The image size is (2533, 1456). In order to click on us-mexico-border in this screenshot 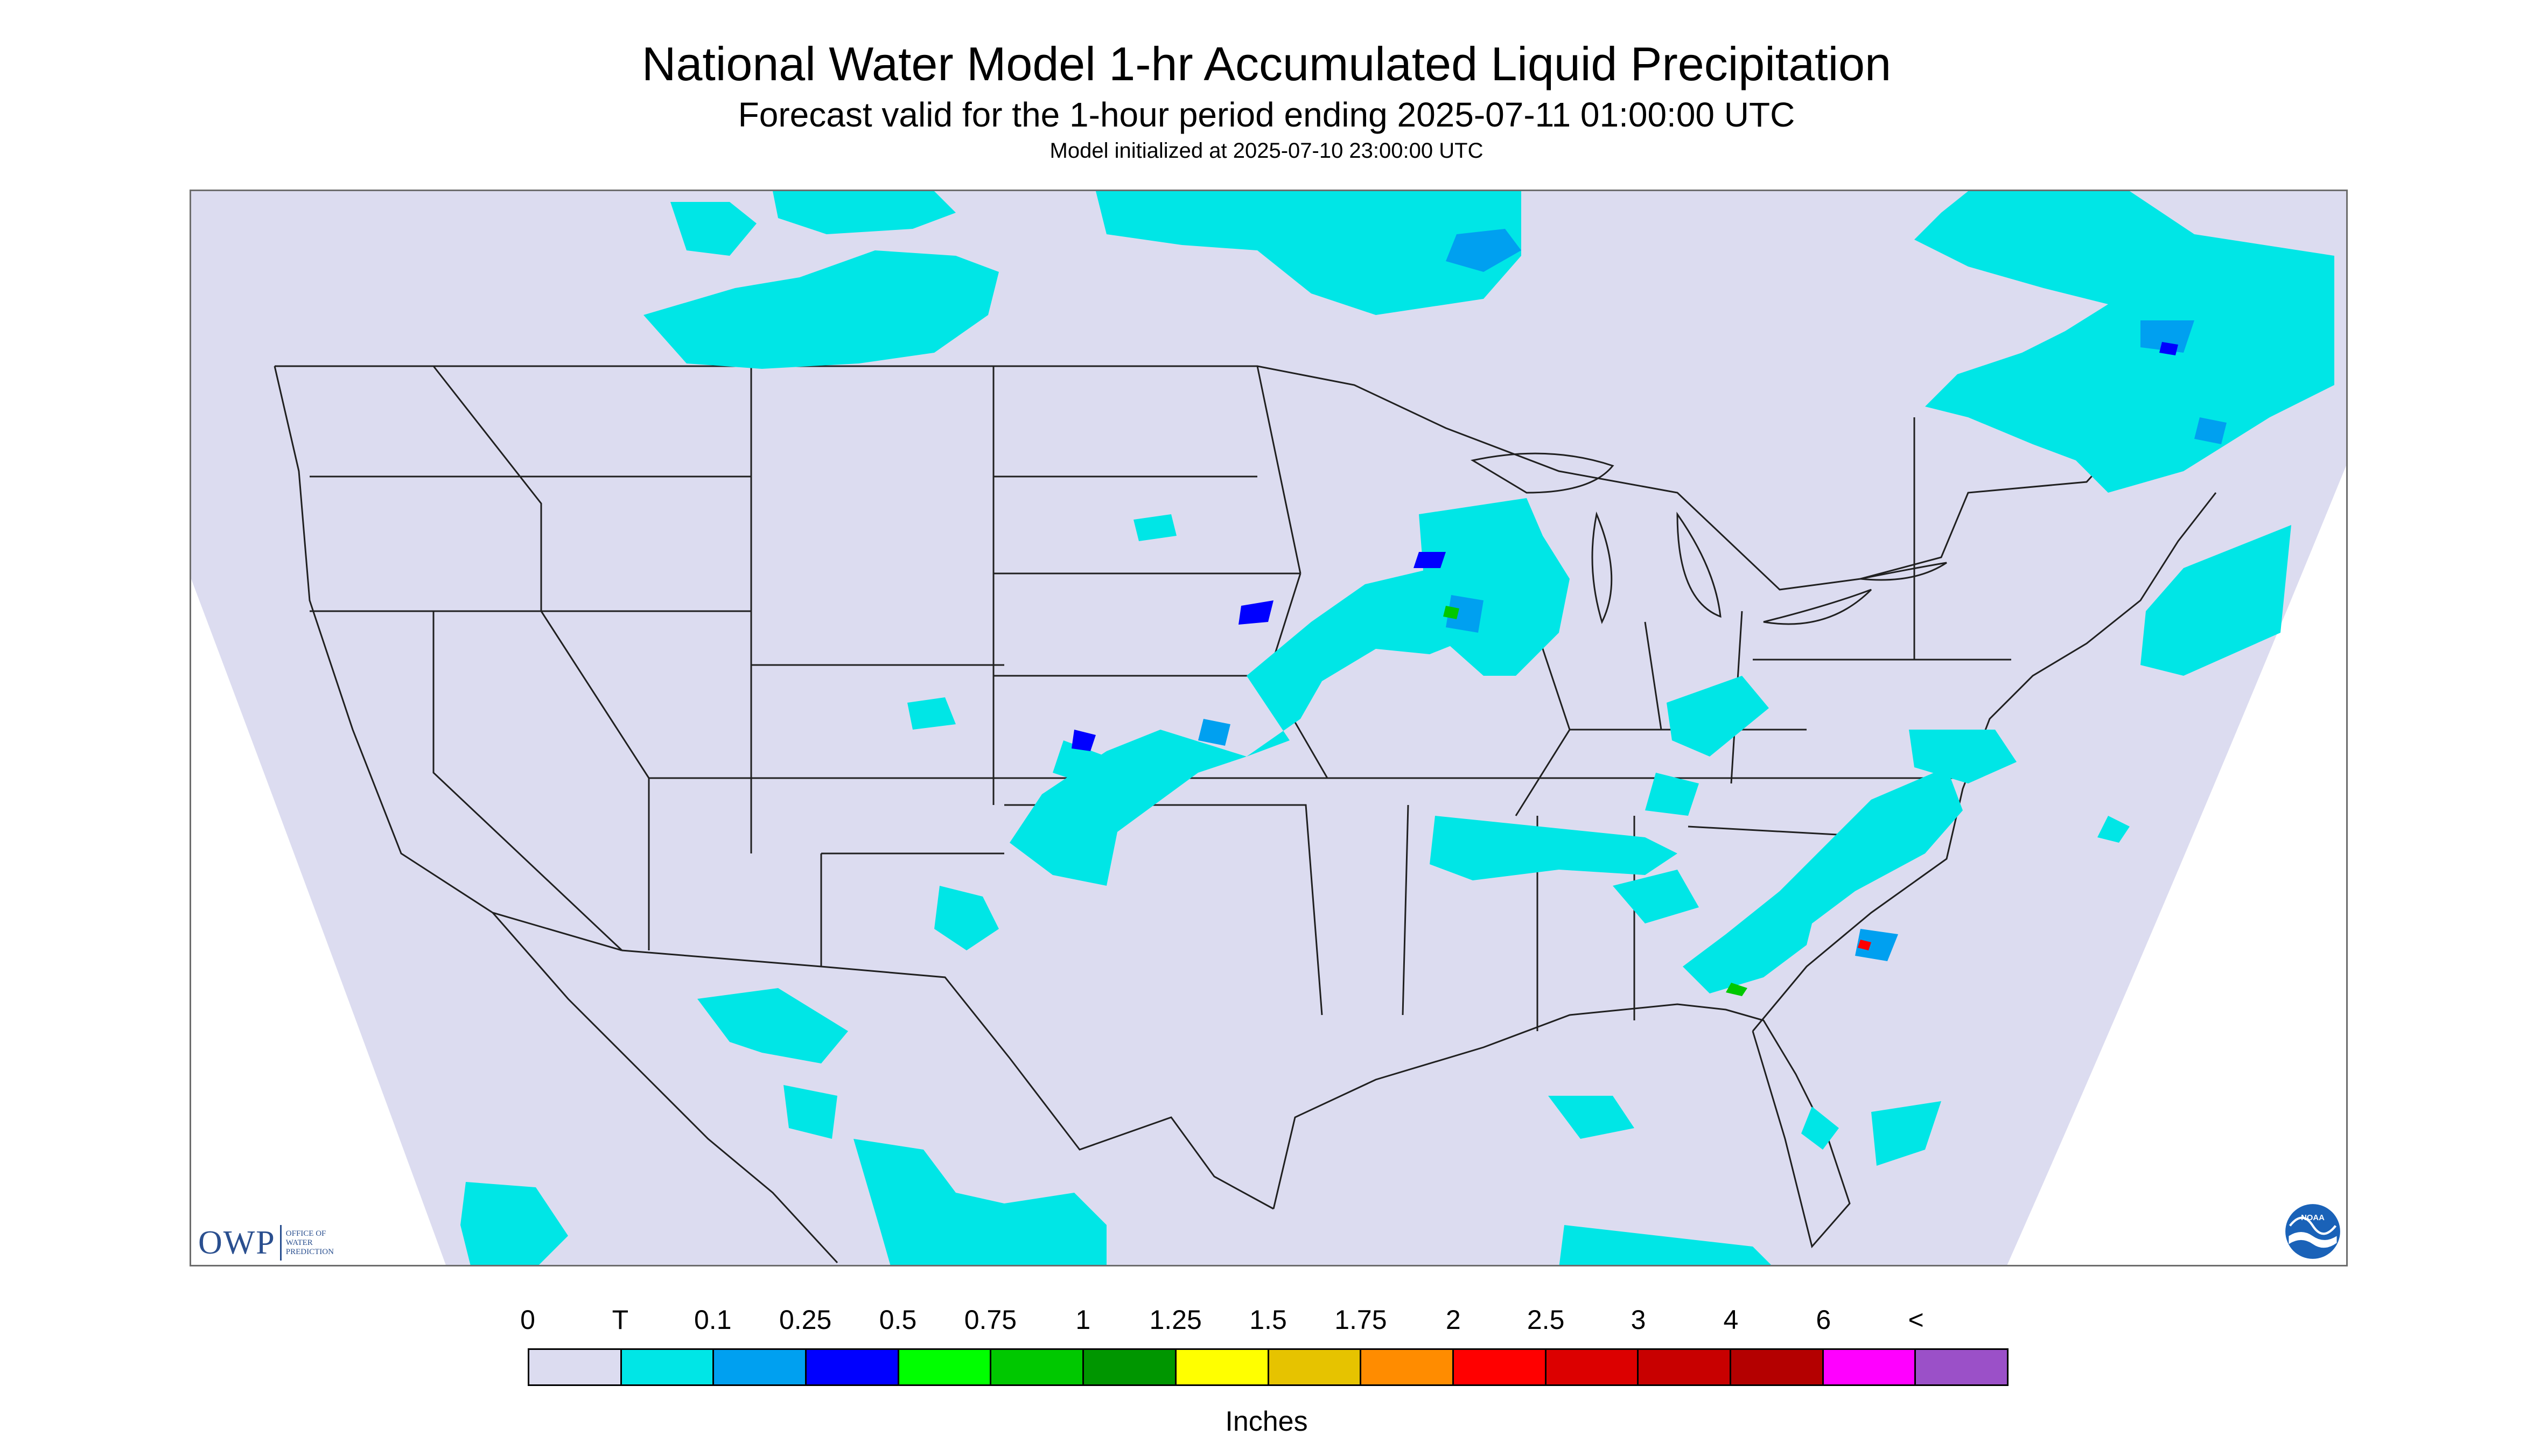, I will do `click(947, 1079)`.